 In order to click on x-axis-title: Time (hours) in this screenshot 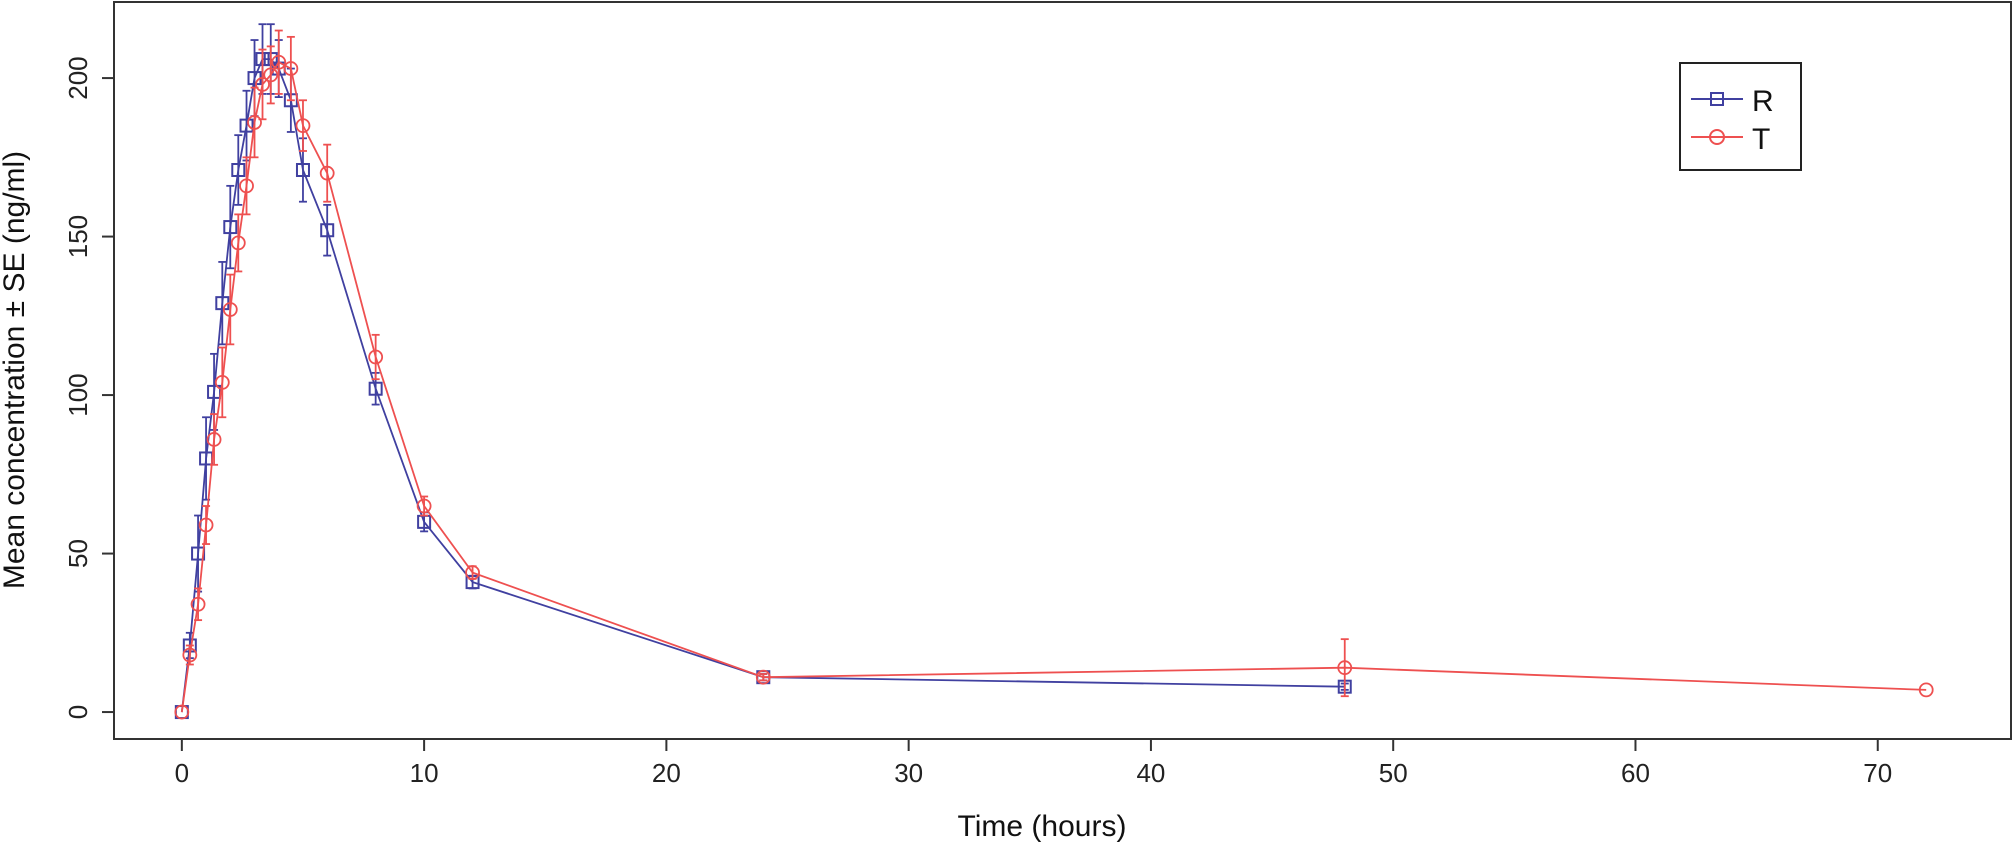, I will do `click(1042, 826)`.